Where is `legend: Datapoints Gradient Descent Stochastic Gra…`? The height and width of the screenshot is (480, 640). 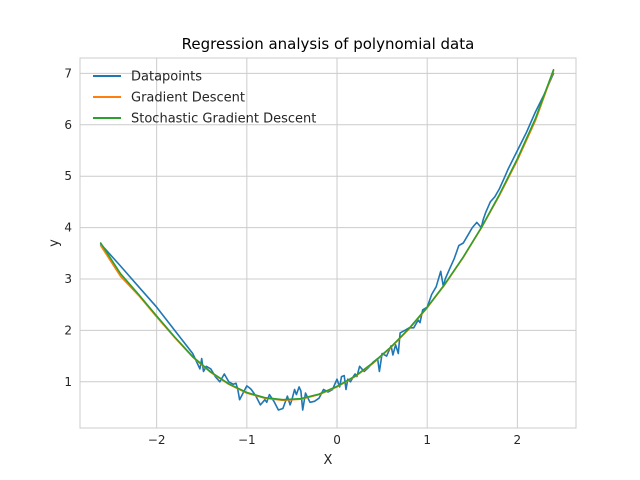 legend: Datapoints Gradient Descent Stochastic Gra… is located at coordinates (204, 98).